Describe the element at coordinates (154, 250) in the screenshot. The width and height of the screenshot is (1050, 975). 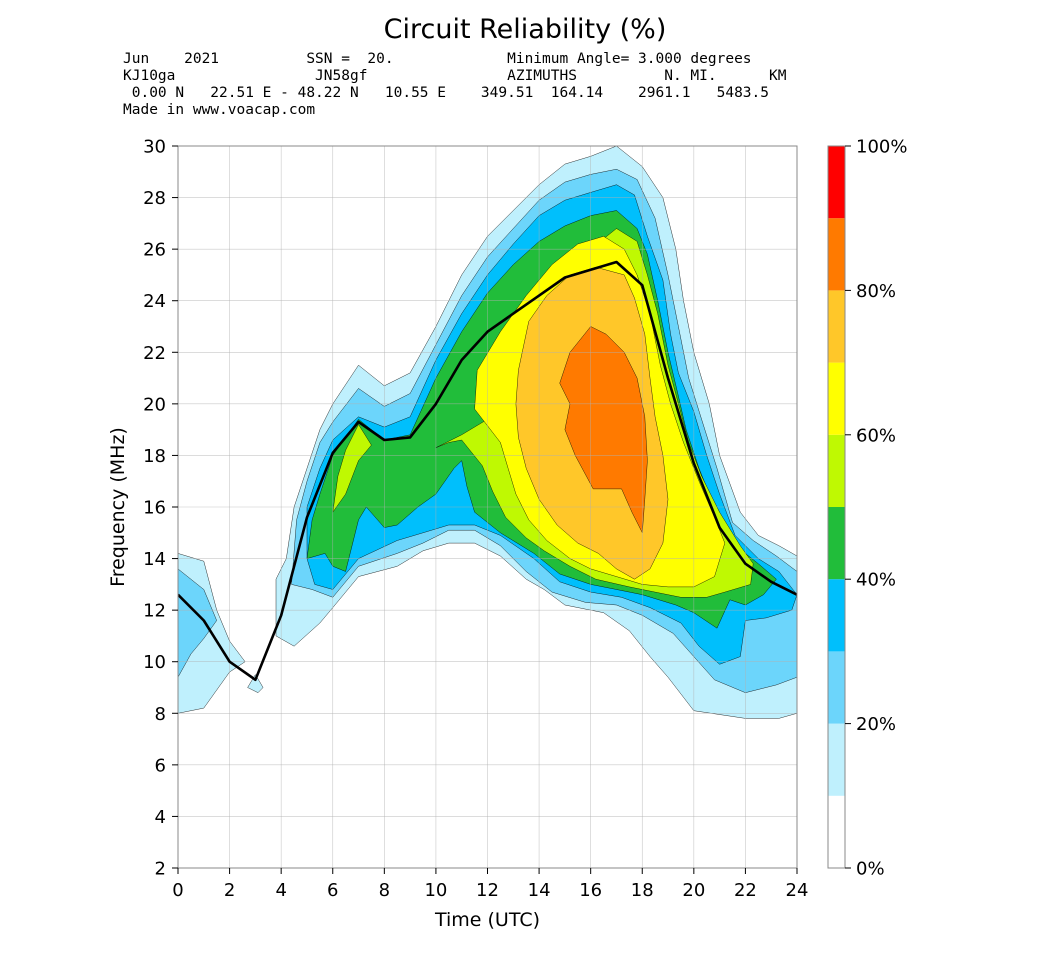
I see `y-tick-label-26: 26` at that location.